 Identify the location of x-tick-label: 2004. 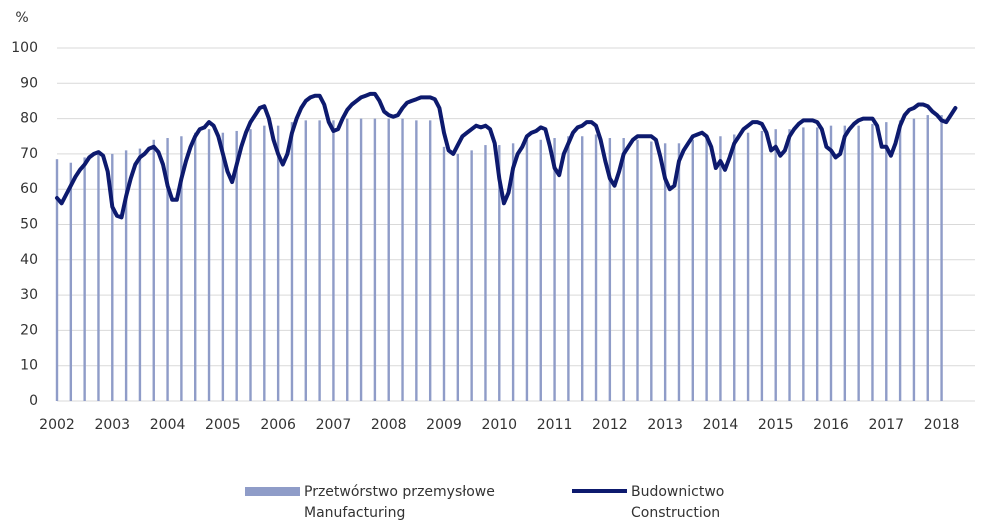
(168, 425).